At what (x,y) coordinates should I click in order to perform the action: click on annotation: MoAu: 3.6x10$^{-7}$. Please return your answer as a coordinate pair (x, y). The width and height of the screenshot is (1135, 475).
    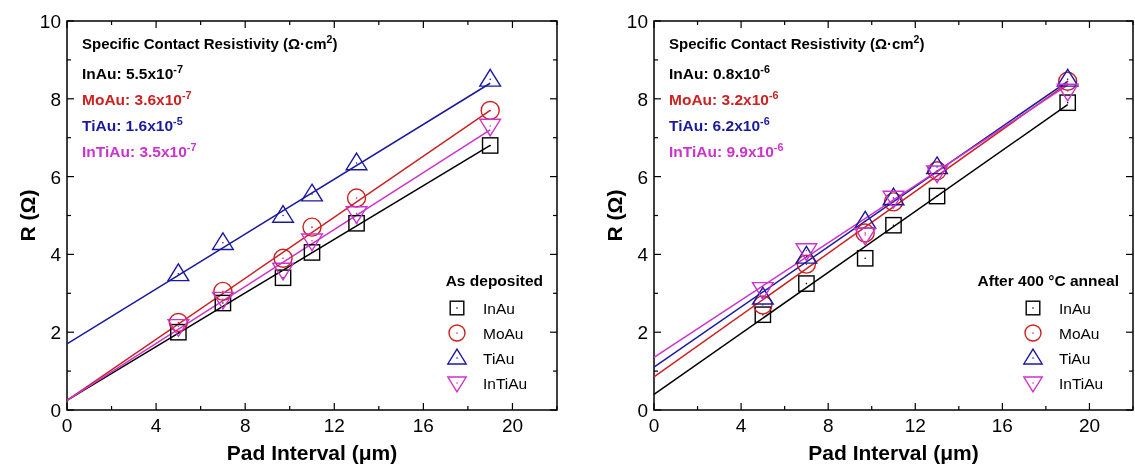
    Looking at the image, I should click on (137, 98).